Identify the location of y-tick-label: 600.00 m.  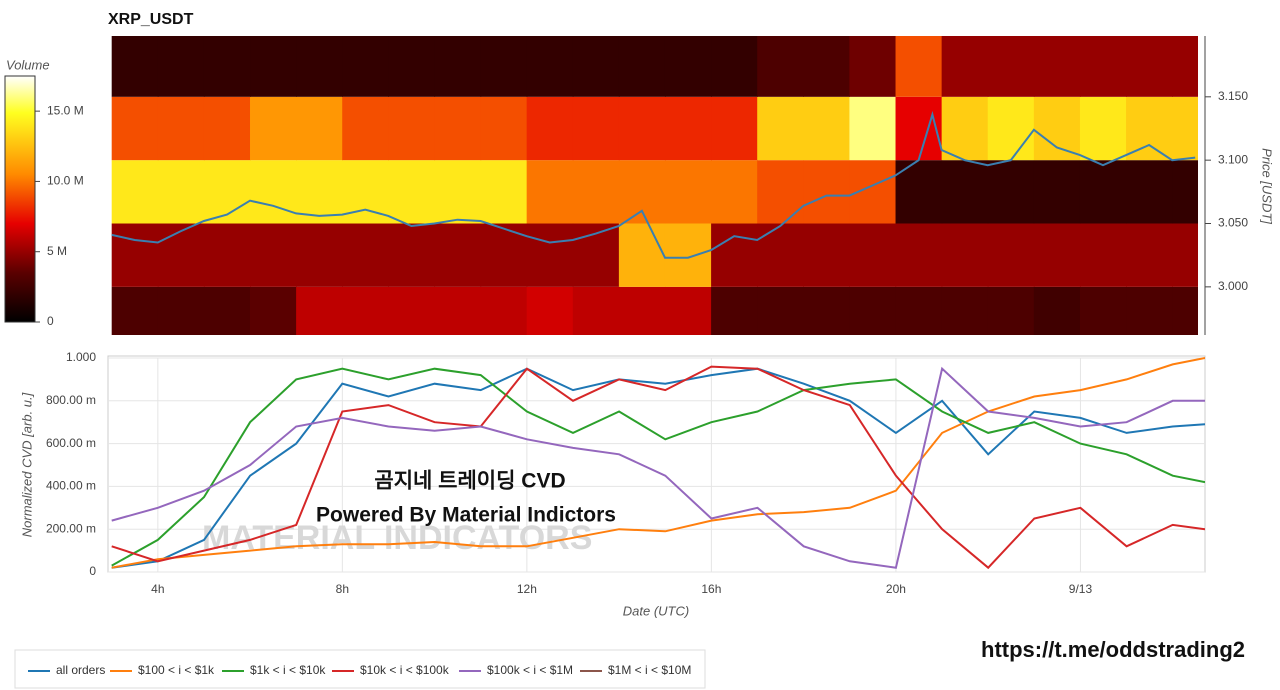
(71, 443).